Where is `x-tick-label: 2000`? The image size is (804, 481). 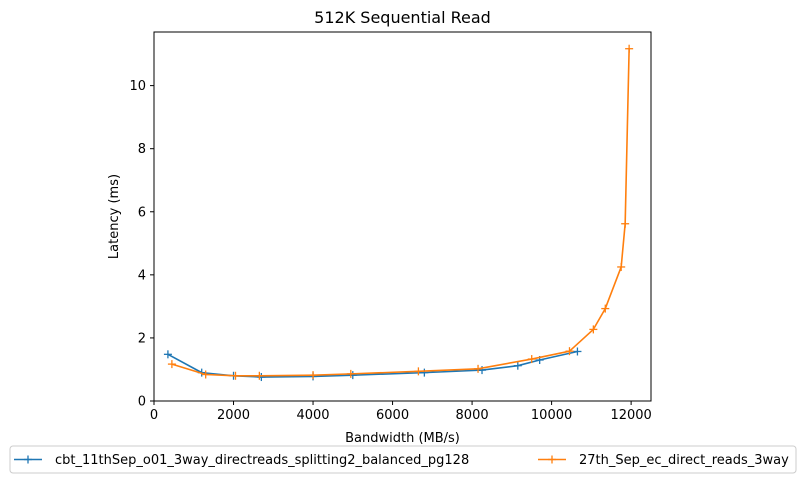
x-tick-label: 2000 is located at coordinates (233, 415).